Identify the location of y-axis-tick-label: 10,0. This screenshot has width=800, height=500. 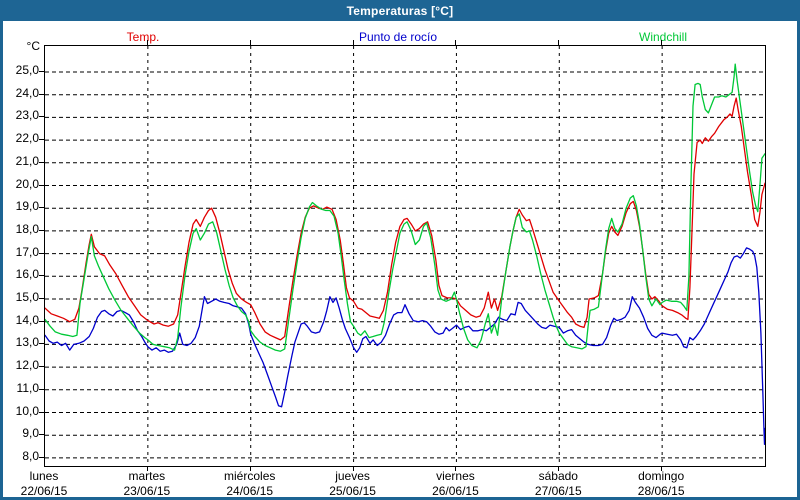
(27, 410).